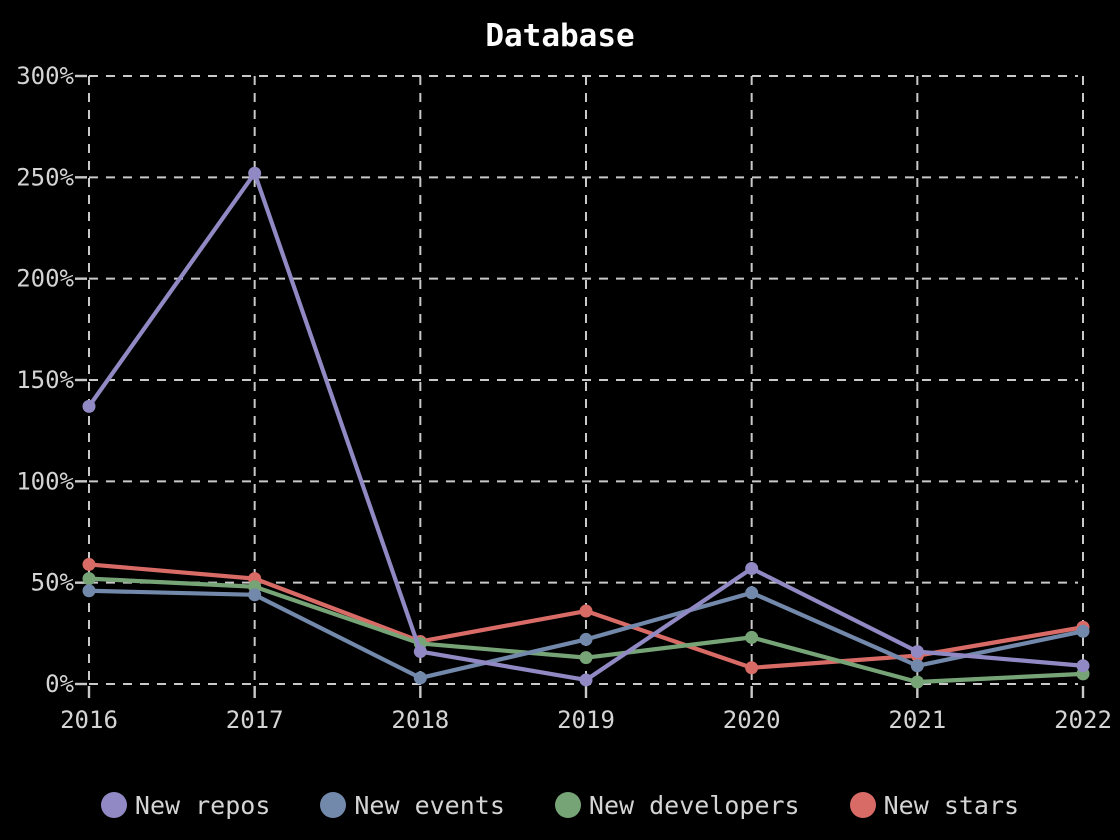  I want to click on legend-label: New events, so click(429, 805).